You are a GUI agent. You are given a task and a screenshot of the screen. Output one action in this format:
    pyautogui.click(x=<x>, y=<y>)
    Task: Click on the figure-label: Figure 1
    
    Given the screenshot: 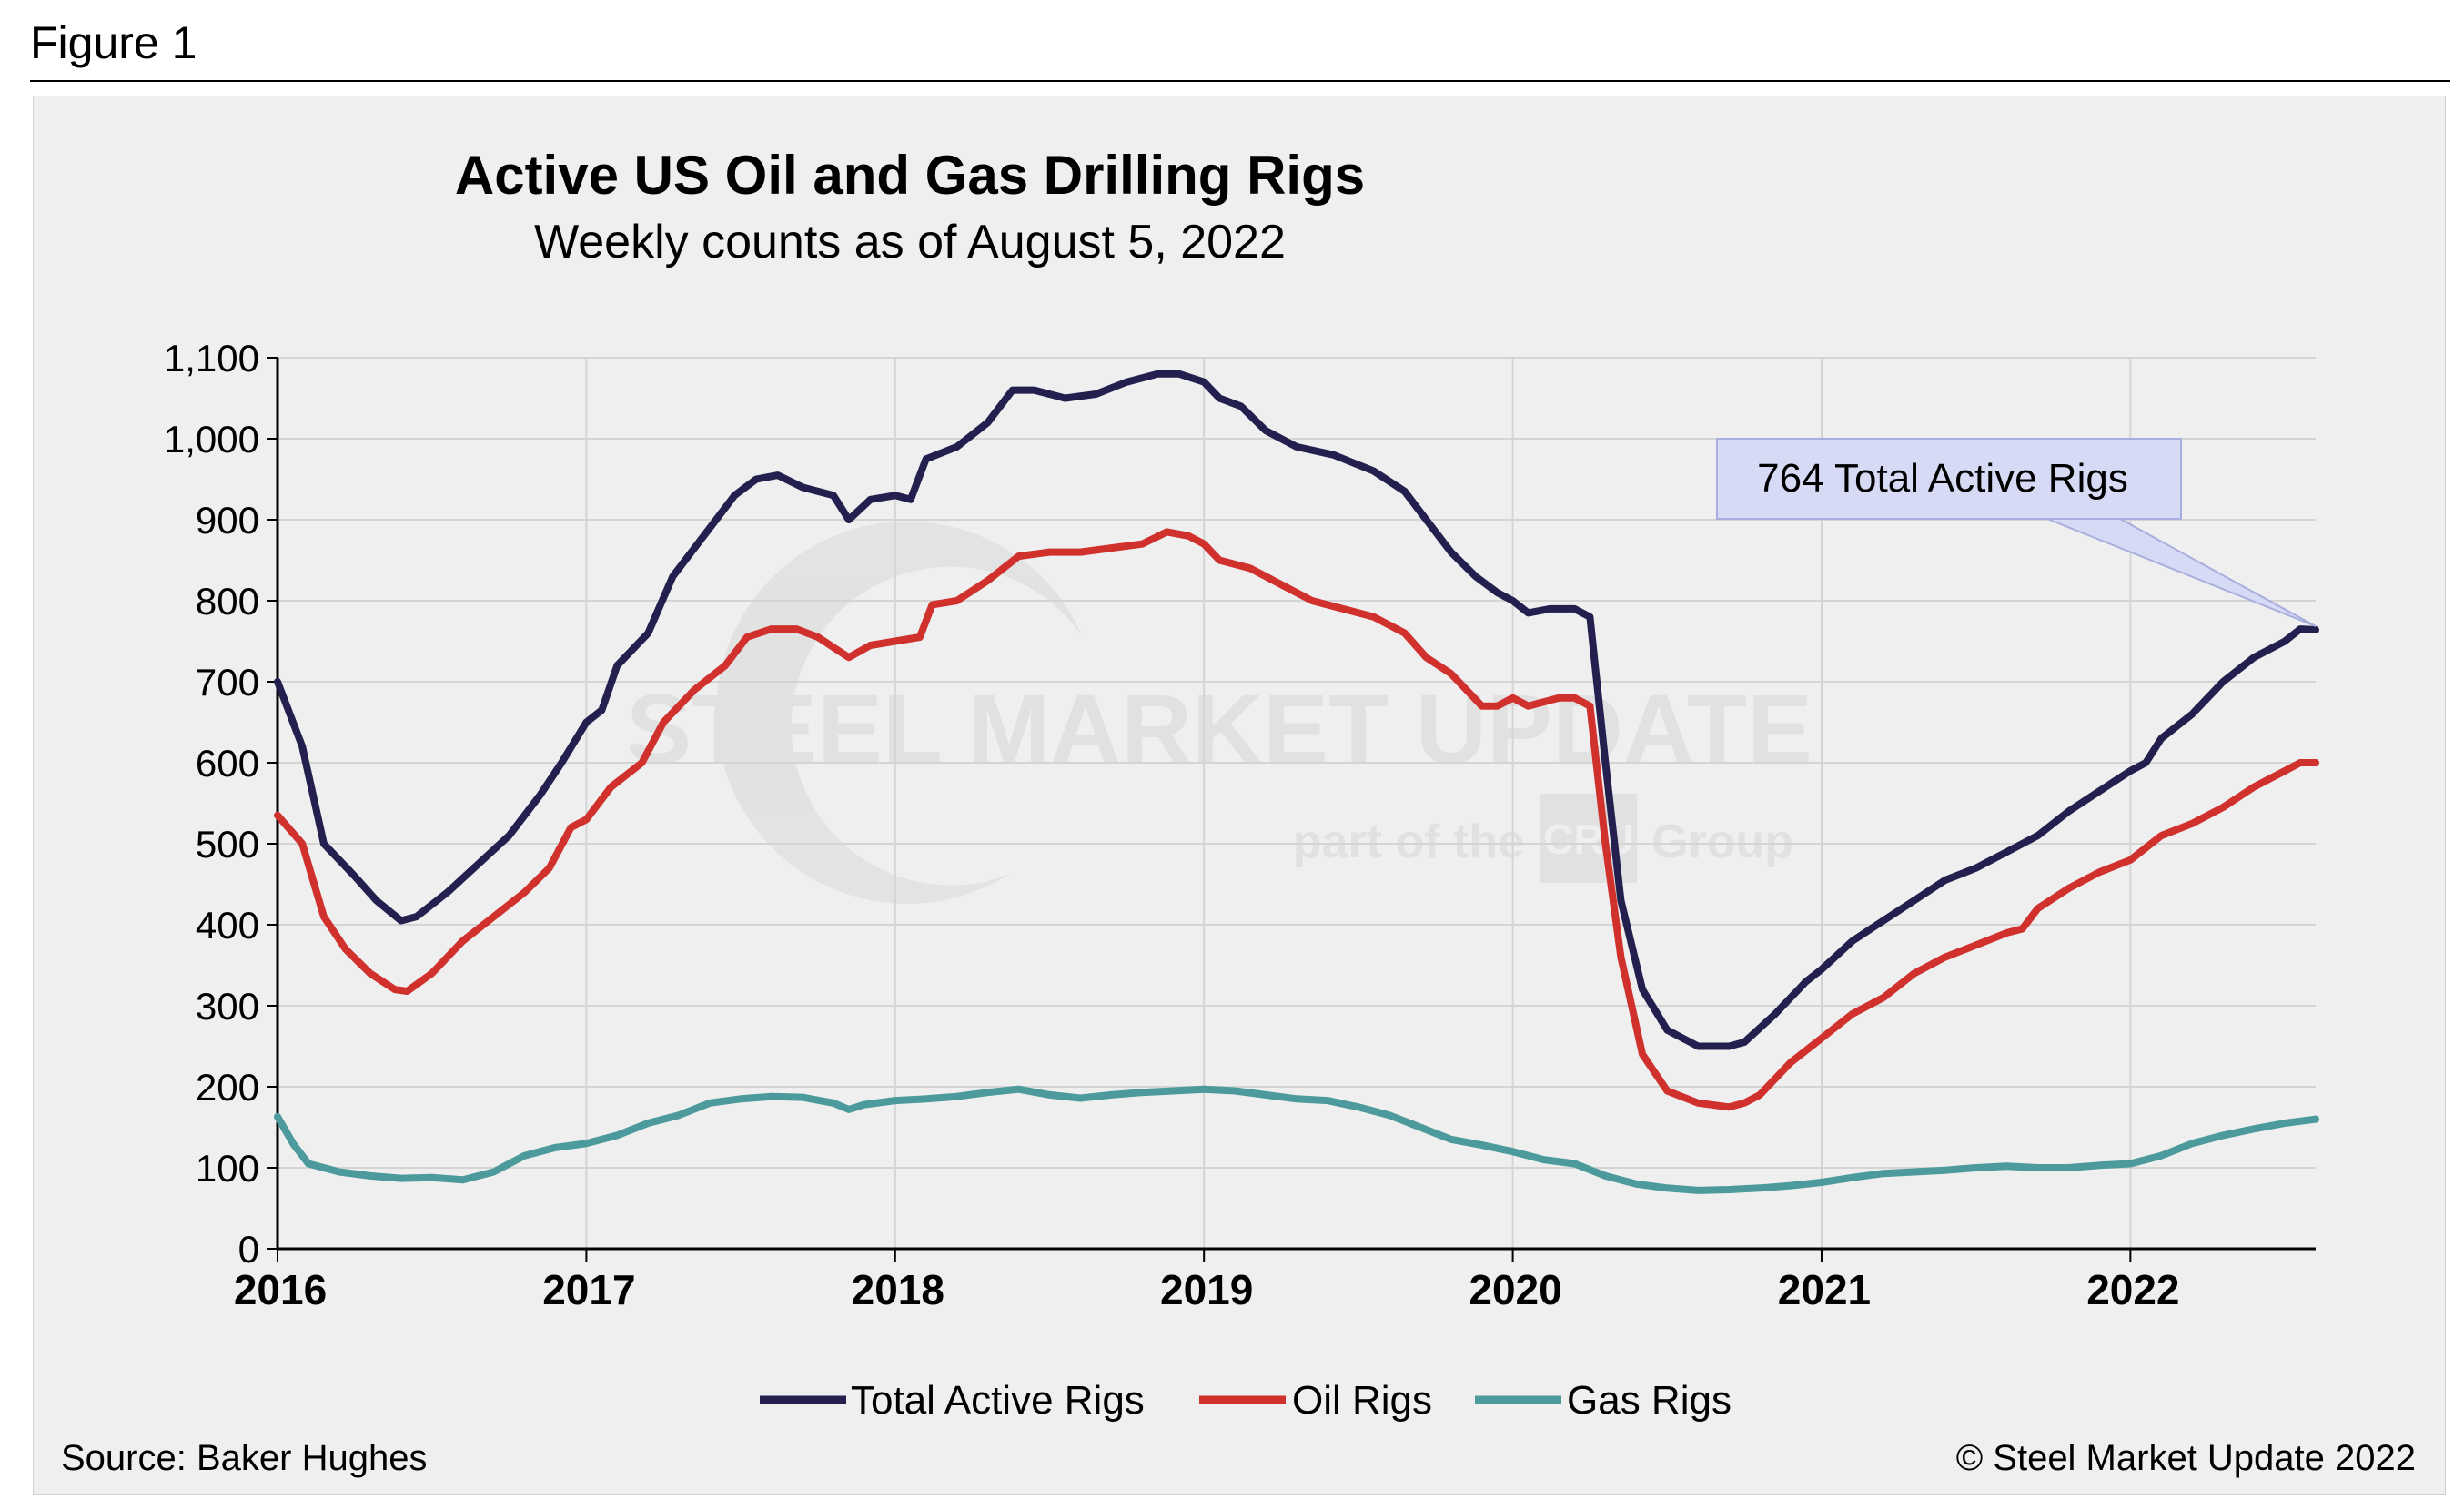 What is the action you would take?
    pyautogui.click(x=113, y=42)
    